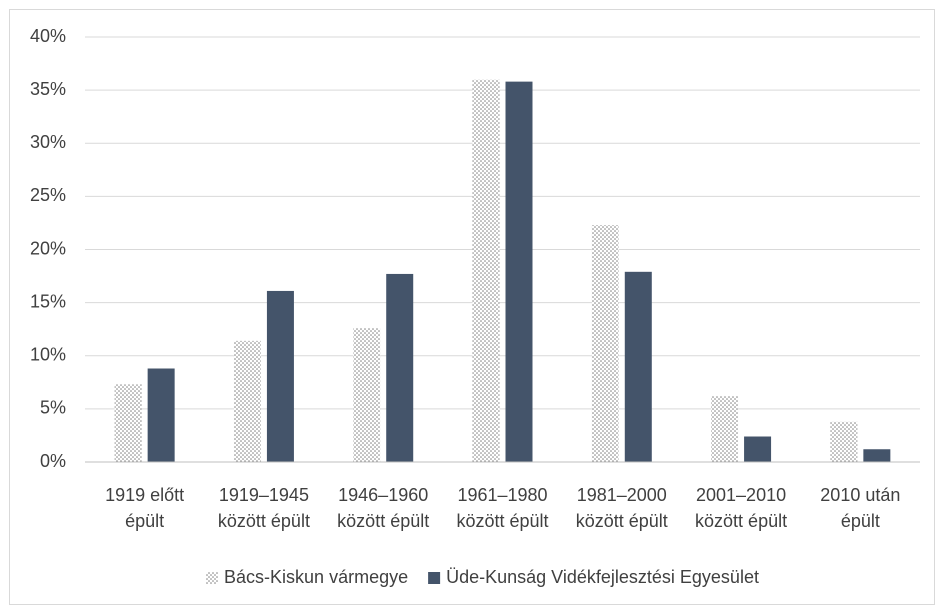 This screenshot has height=608, width=937. I want to click on x-tick-label: 1961–1980 között épült, so click(502, 508).